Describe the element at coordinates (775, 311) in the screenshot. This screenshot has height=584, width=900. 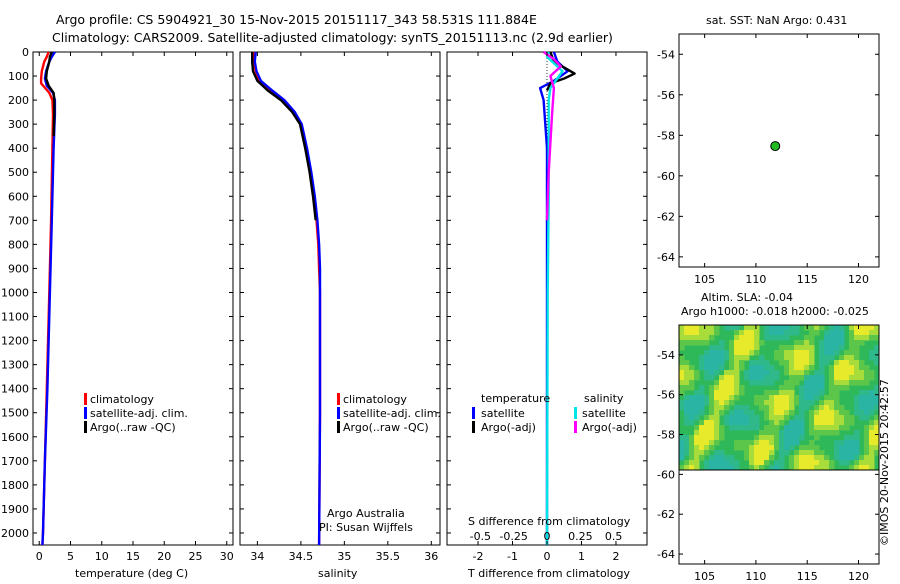
I see `sla-title2: Argo h1000: -0.018 h2000: -0.025` at that location.